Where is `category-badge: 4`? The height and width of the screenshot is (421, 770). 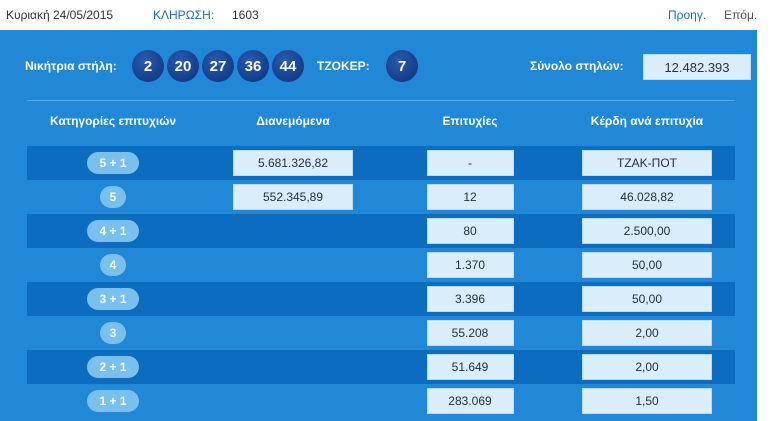 category-badge: 4 is located at coordinates (113, 265).